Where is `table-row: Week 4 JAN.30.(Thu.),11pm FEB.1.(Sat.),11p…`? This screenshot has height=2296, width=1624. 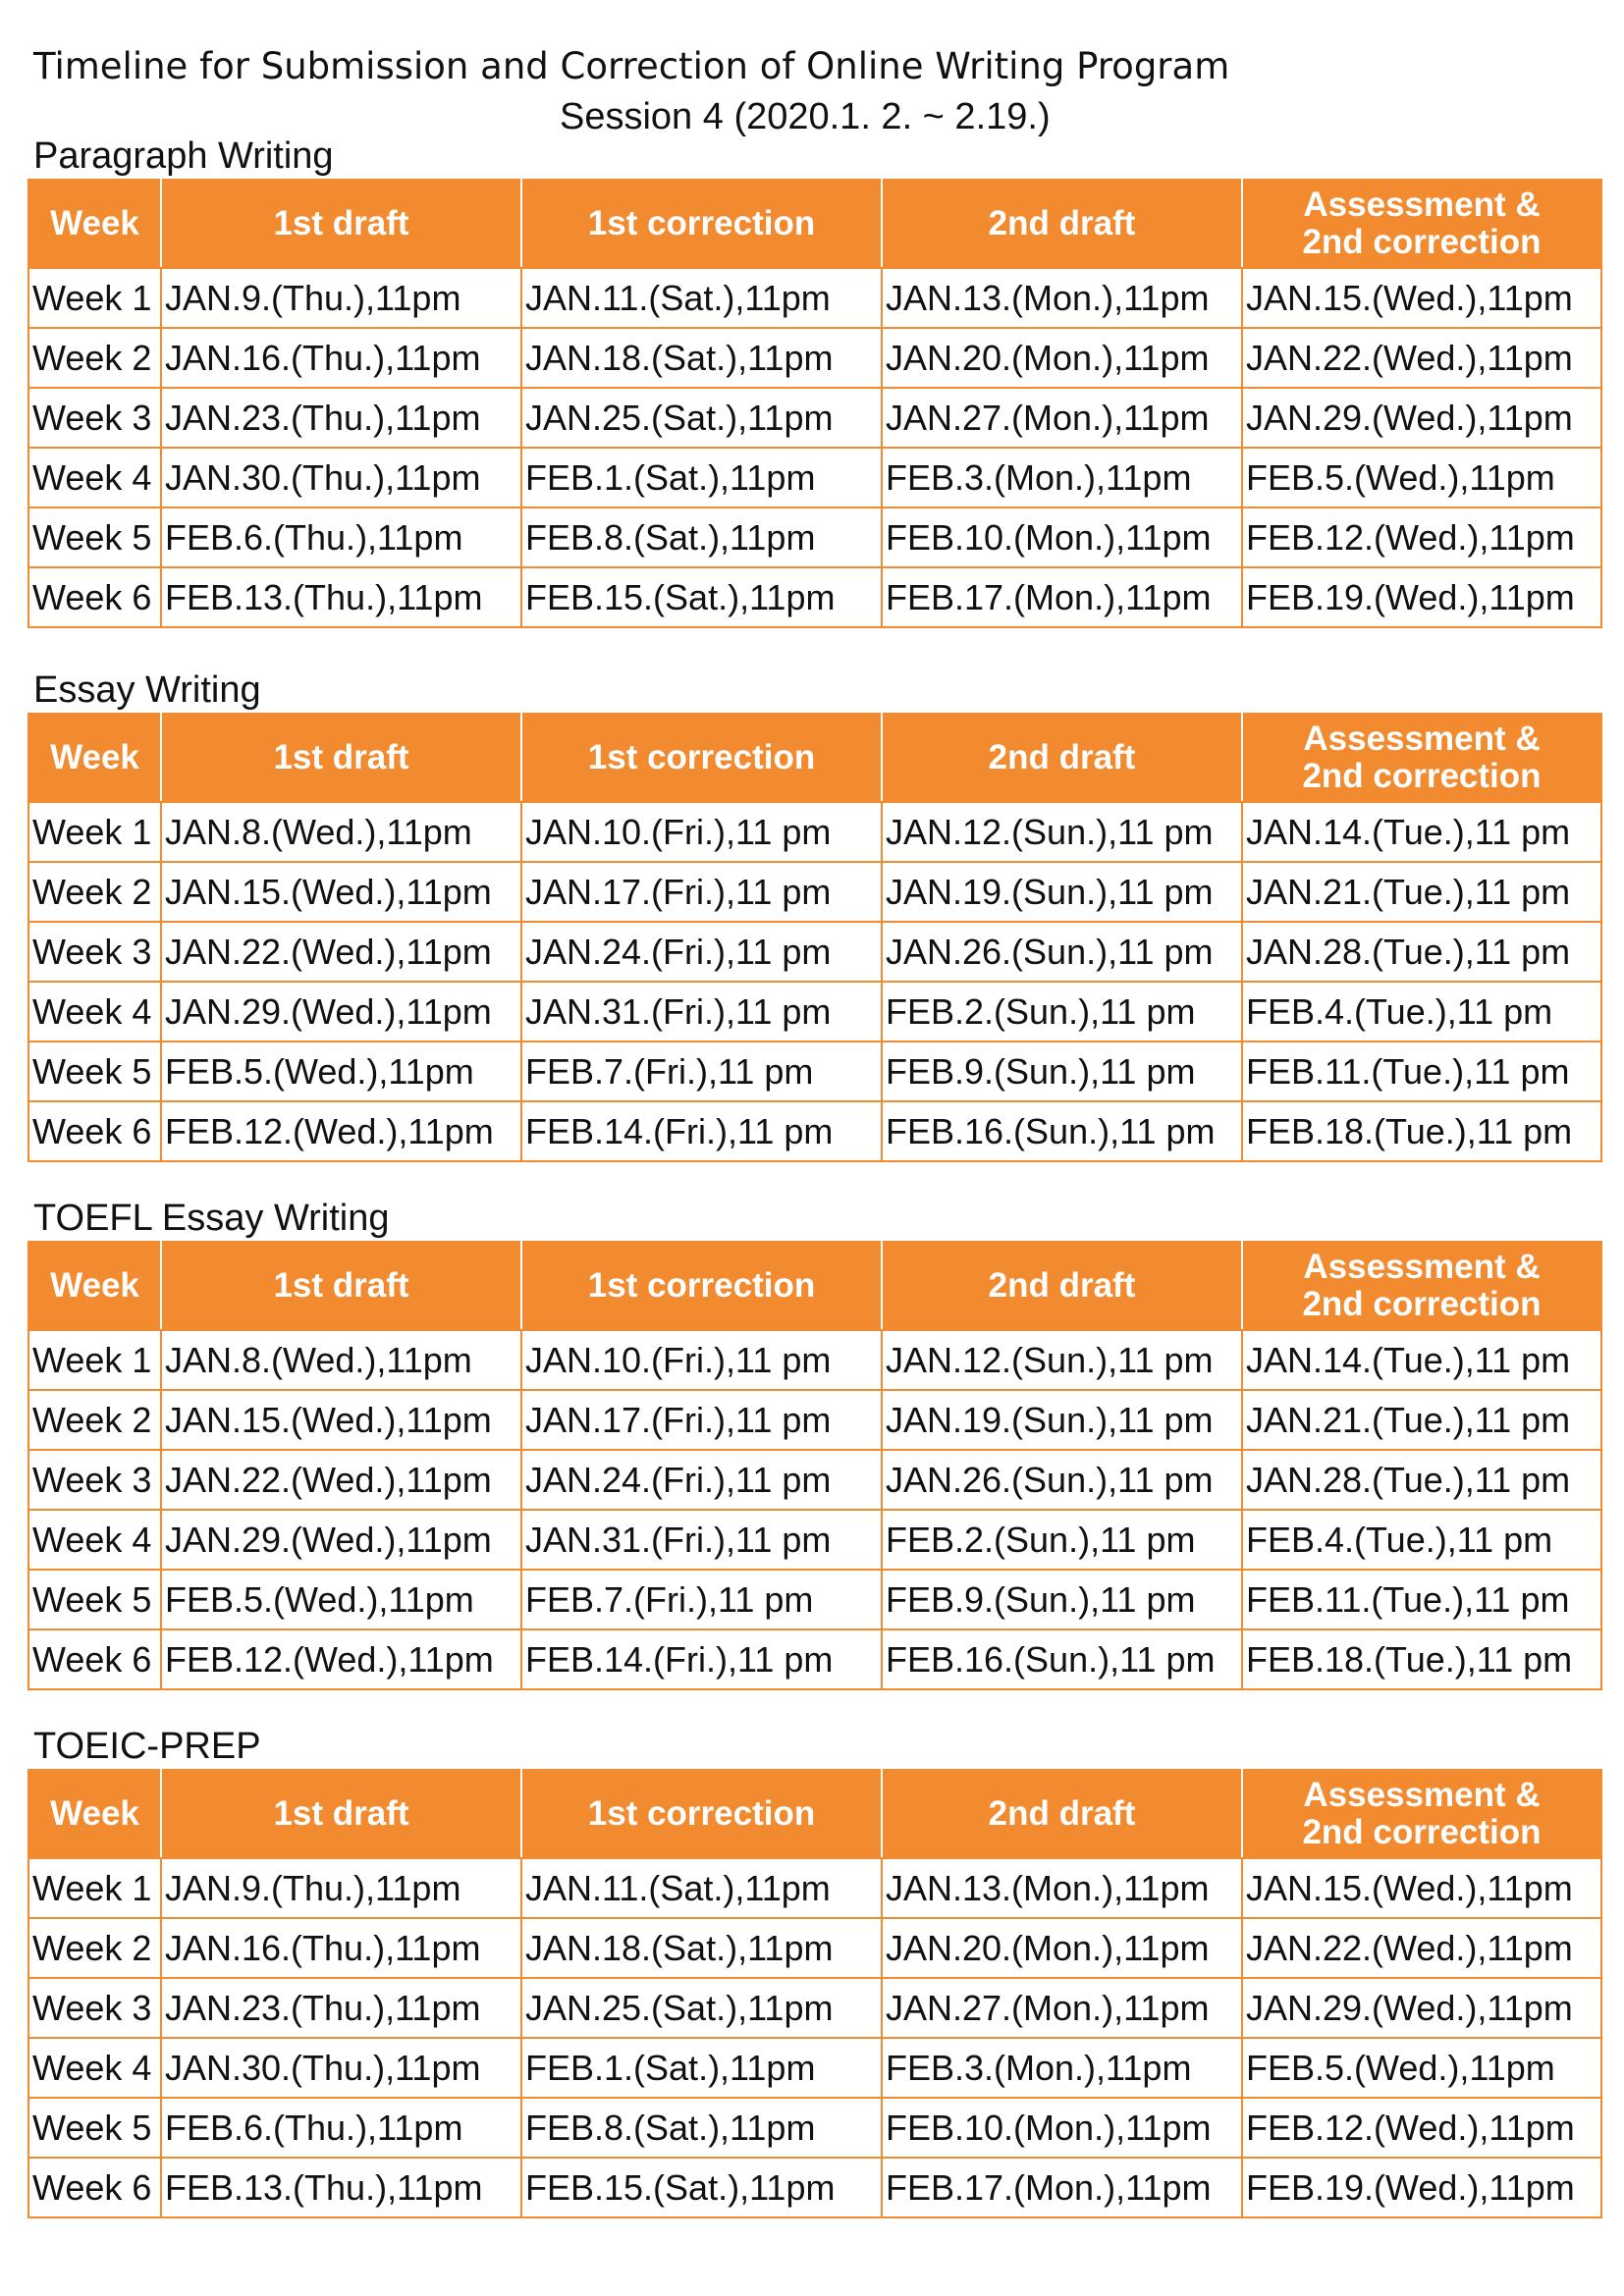
table-row: Week 4 JAN.30.(Thu.),11pm FEB.1.(Sat.),11p… is located at coordinates (814, 2068).